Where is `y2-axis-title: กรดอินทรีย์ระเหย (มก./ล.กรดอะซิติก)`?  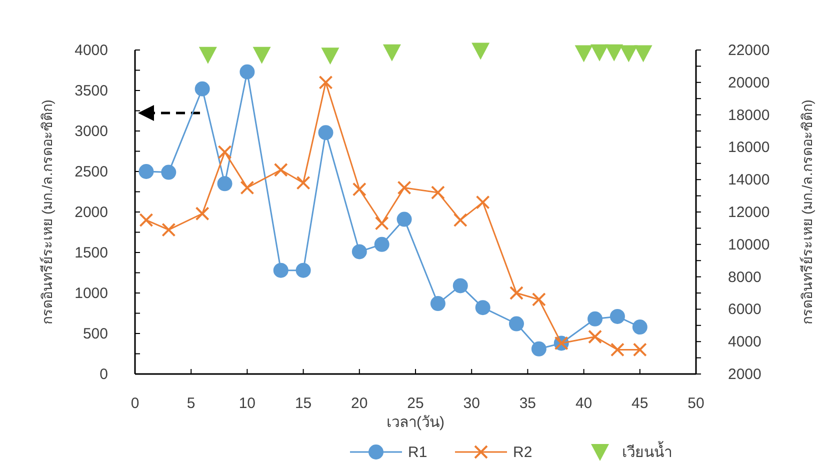 y2-axis-title: กรดอินทรีย์ระเหย (มก./ล.กรดอะซิติก) is located at coordinates (807, 212).